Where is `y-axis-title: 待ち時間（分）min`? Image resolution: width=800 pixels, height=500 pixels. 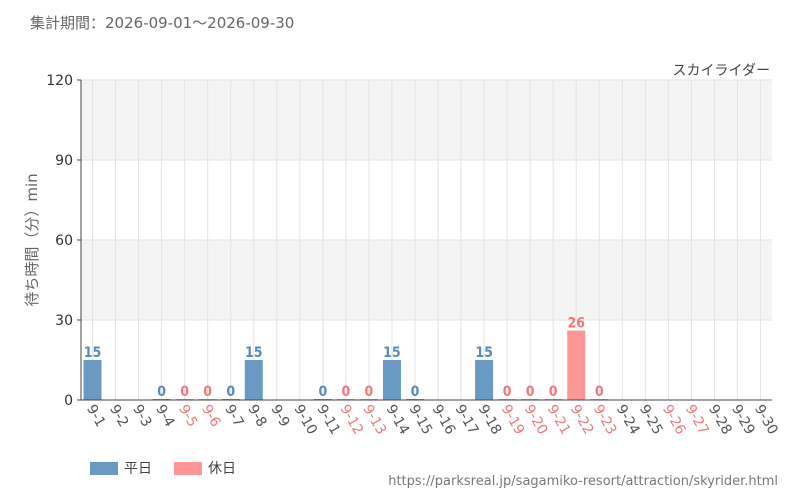
y-axis-title: 待ち時間（分）min is located at coordinates (32, 239).